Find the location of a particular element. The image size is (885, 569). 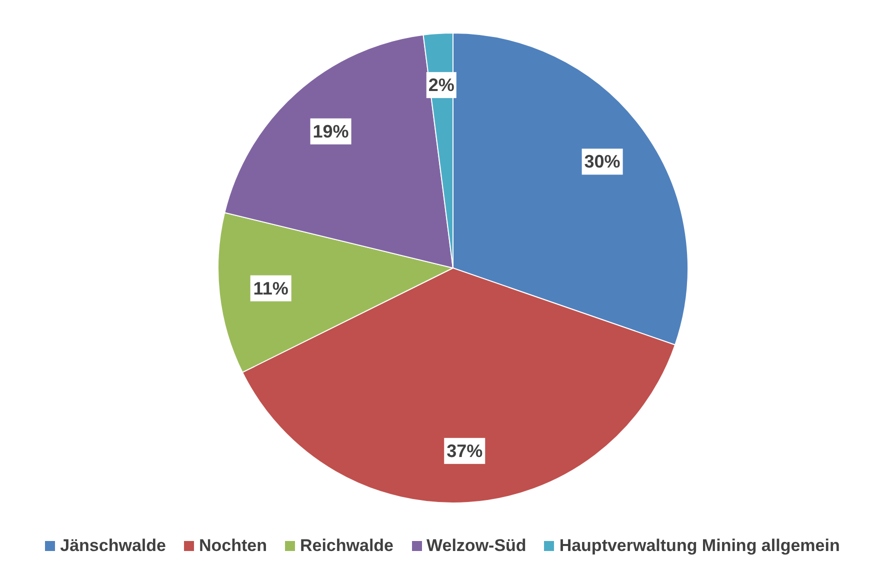

legend-label: Hauptverwaltung Mining allgemein is located at coordinates (699, 546).